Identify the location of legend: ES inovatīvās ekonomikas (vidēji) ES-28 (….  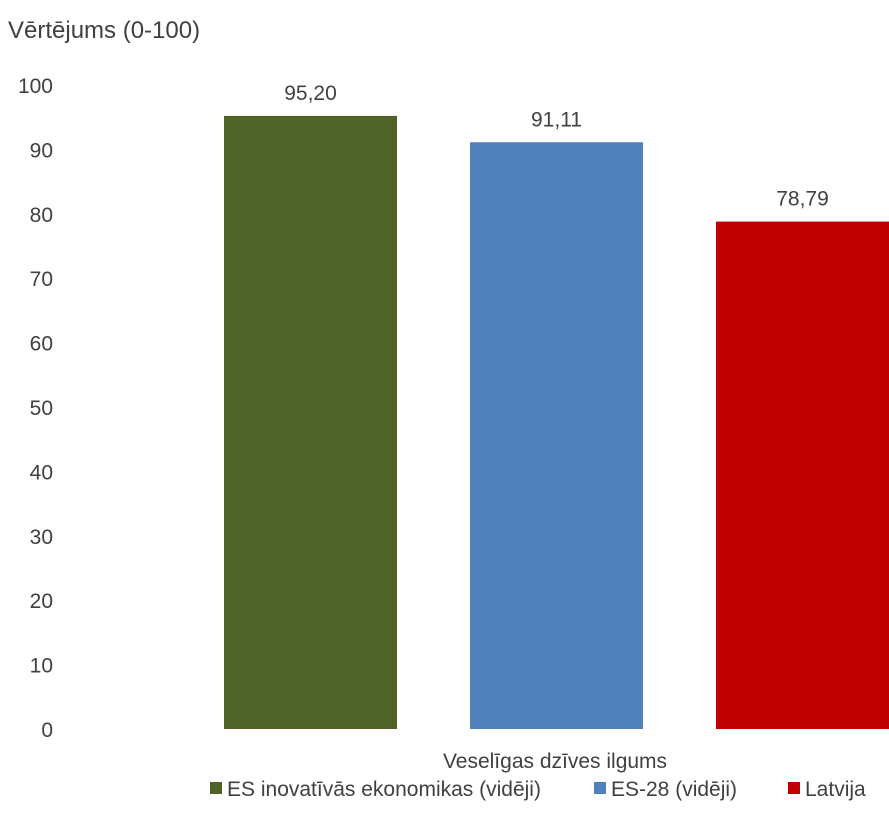
(538, 789).